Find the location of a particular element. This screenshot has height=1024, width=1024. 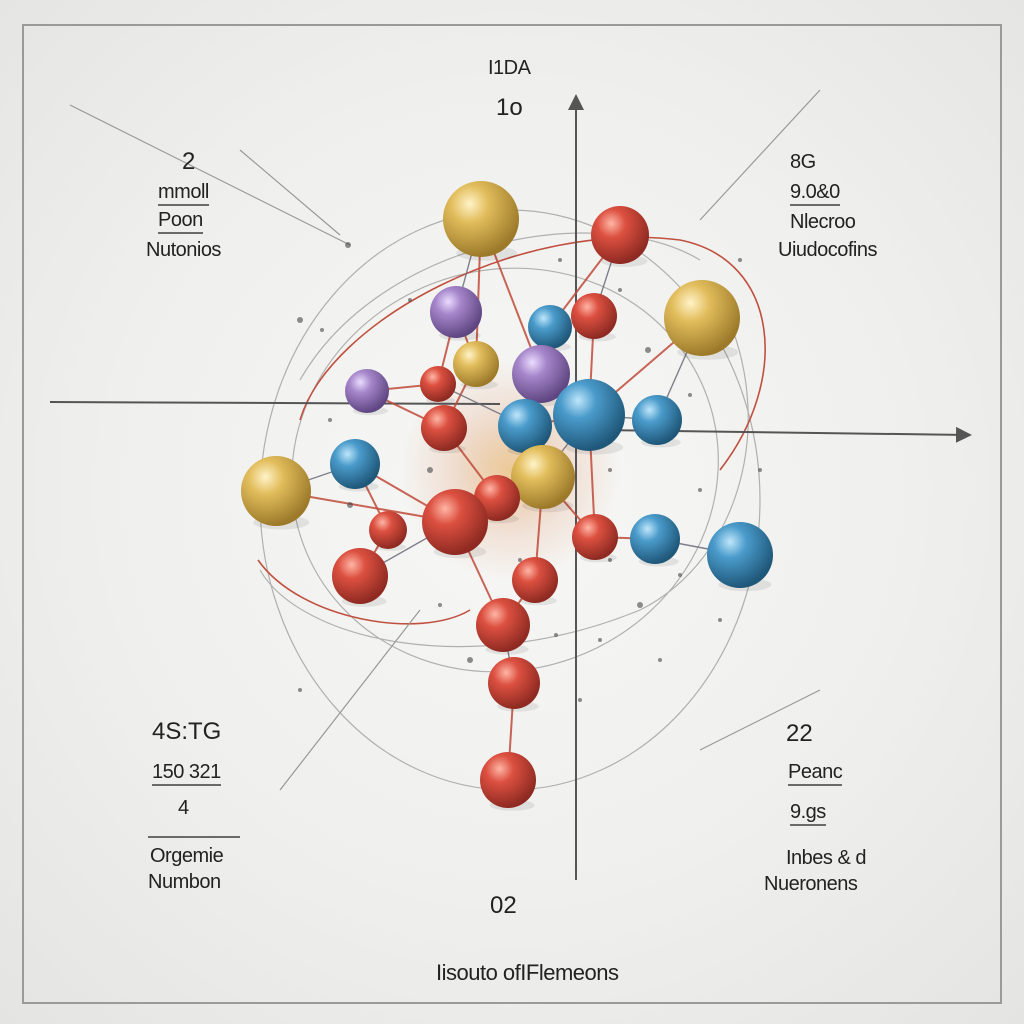

purple-atom is located at coordinates (367, 392).